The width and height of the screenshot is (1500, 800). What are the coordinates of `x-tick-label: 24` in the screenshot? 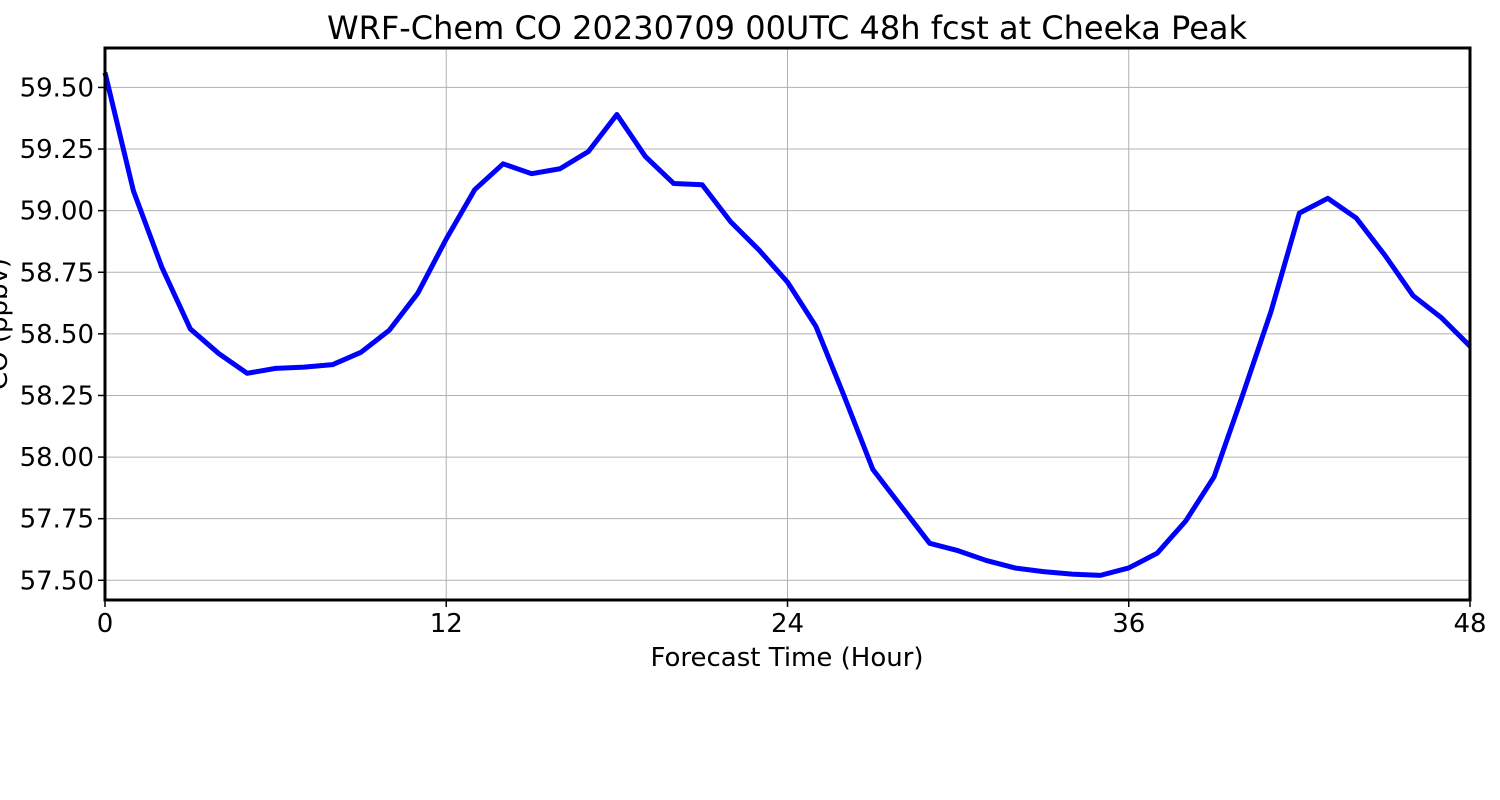 It's located at (787, 624).